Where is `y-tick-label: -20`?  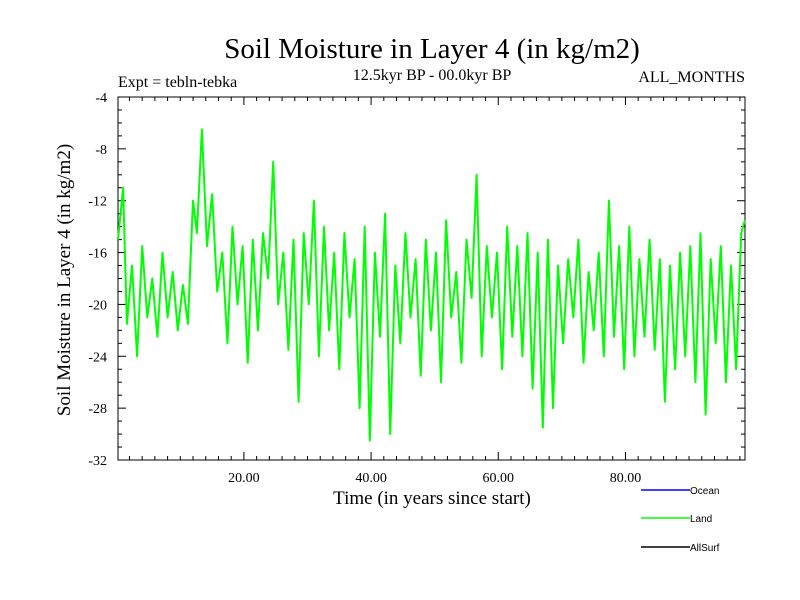
y-tick-label: -20 is located at coordinates (97, 305).